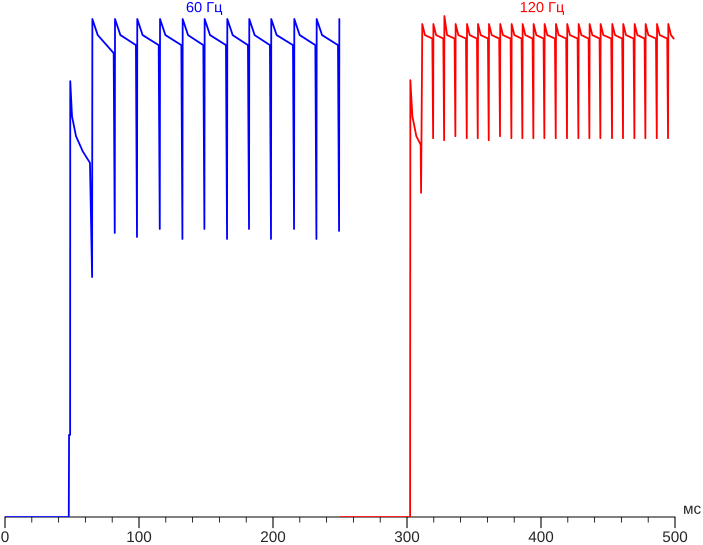  Describe the element at coordinates (542, 9) in the screenshot. I see `series-label: 120 Гц` at that location.